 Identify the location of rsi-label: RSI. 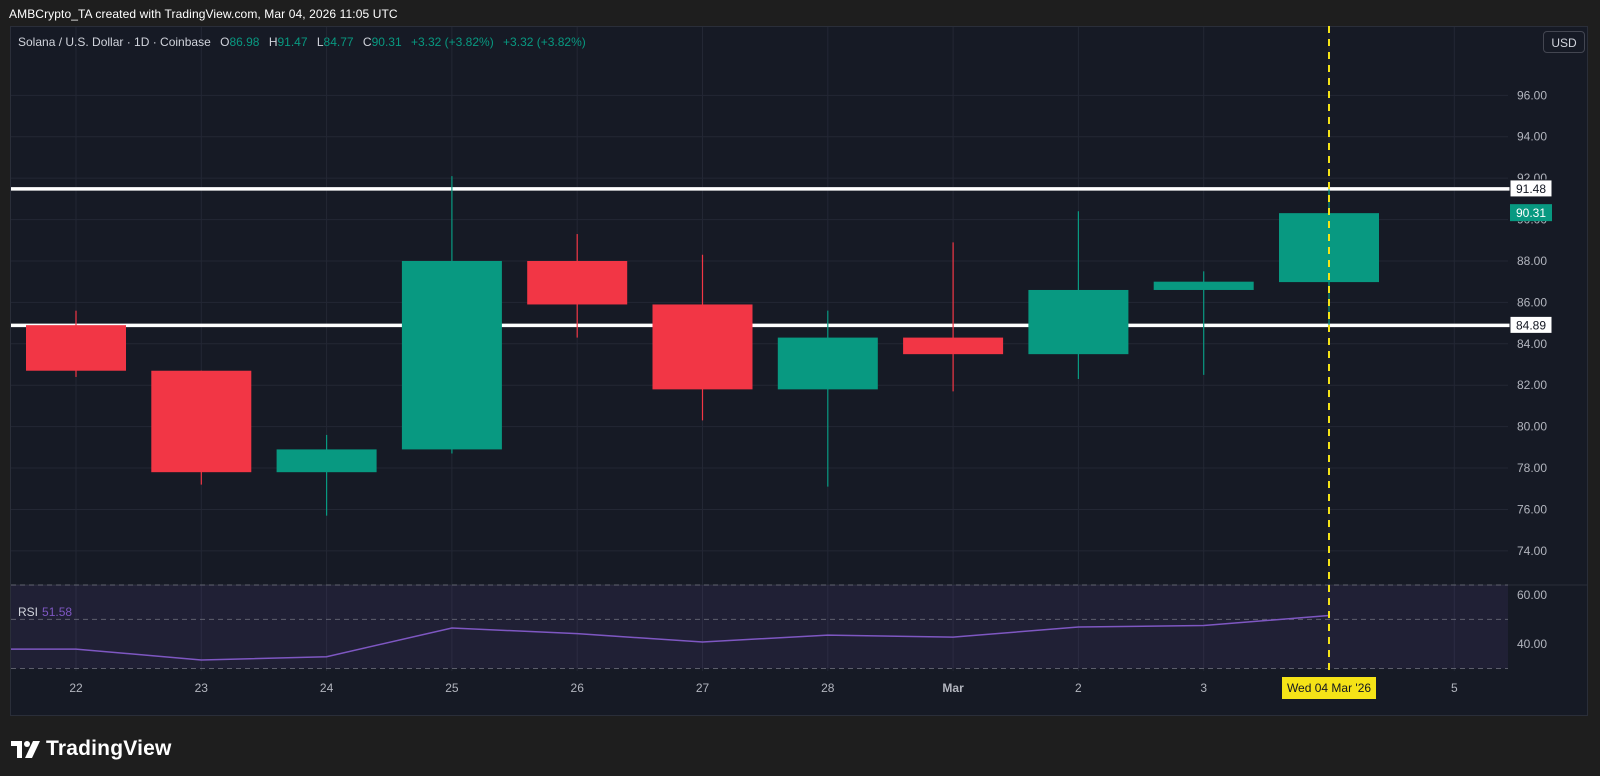
(28, 612).